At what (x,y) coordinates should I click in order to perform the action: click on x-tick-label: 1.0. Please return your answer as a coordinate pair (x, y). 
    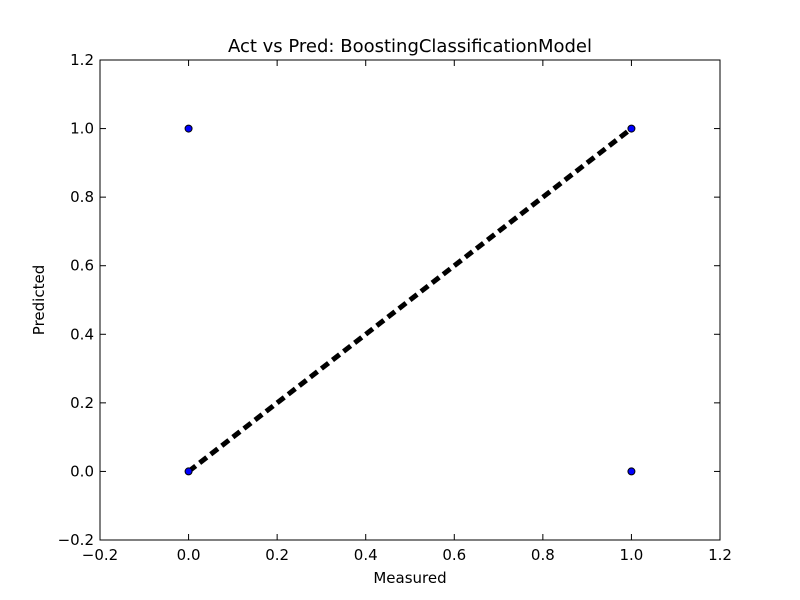
    Looking at the image, I should click on (631, 555).